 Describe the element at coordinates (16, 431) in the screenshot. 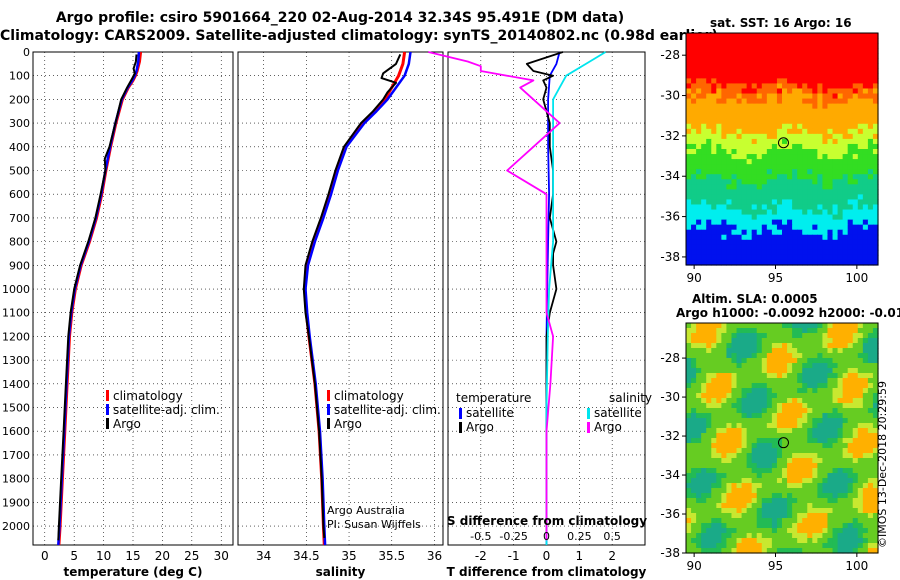

I see `y-tick-label: 1600` at that location.